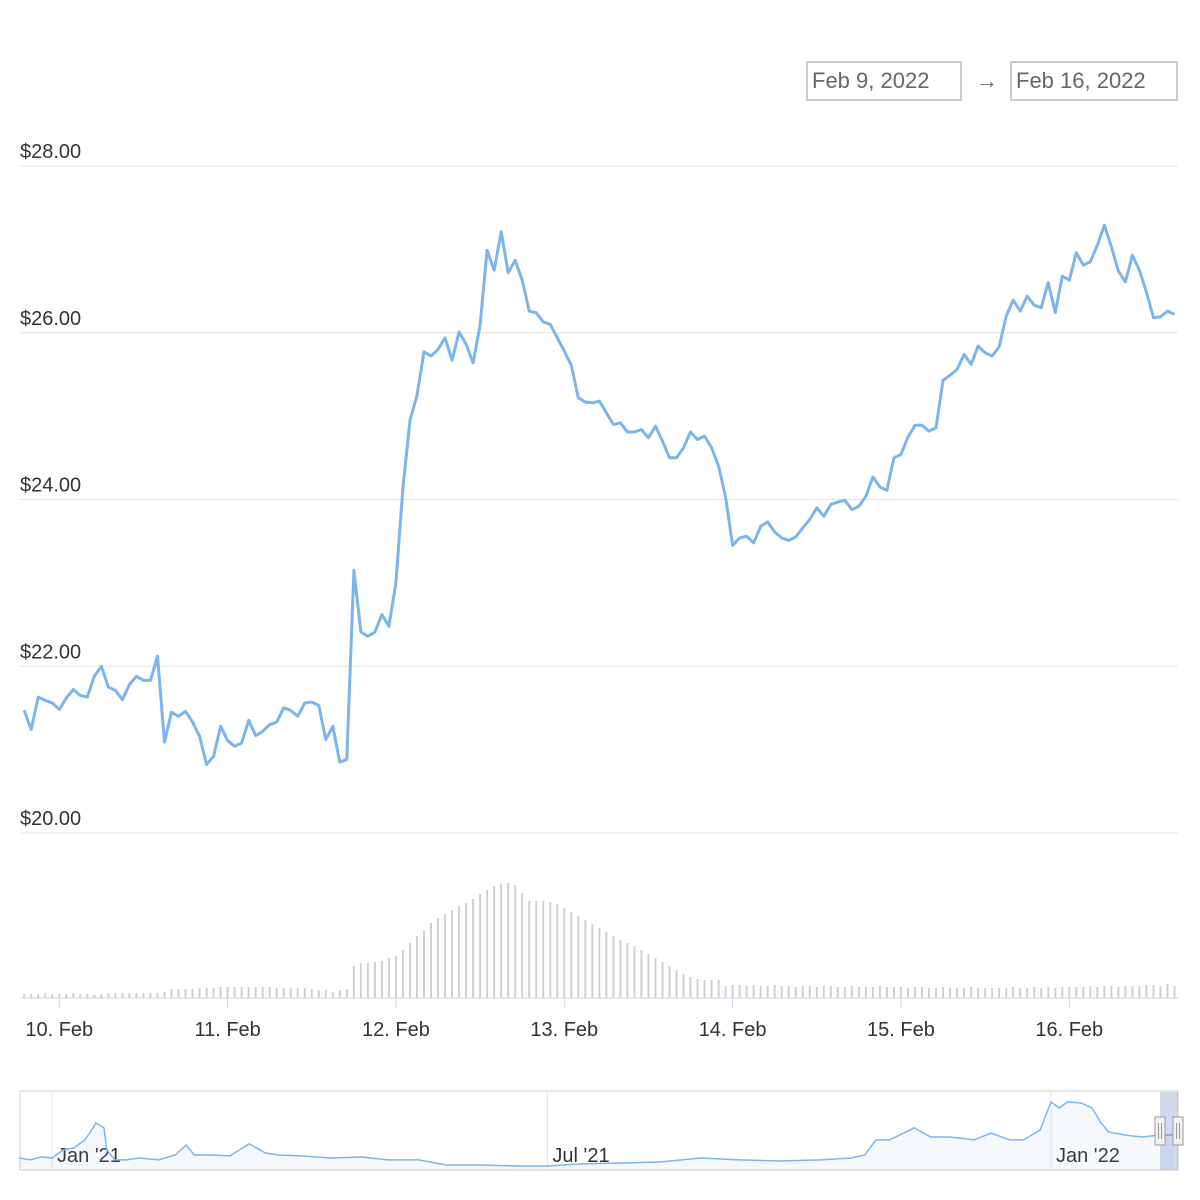 The image size is (1200, 1200). What do you see at coordinates (884, 81) in the screenshot?
I see `date-from-input: Feb 9, 2022` at bounding box center [884, 81].